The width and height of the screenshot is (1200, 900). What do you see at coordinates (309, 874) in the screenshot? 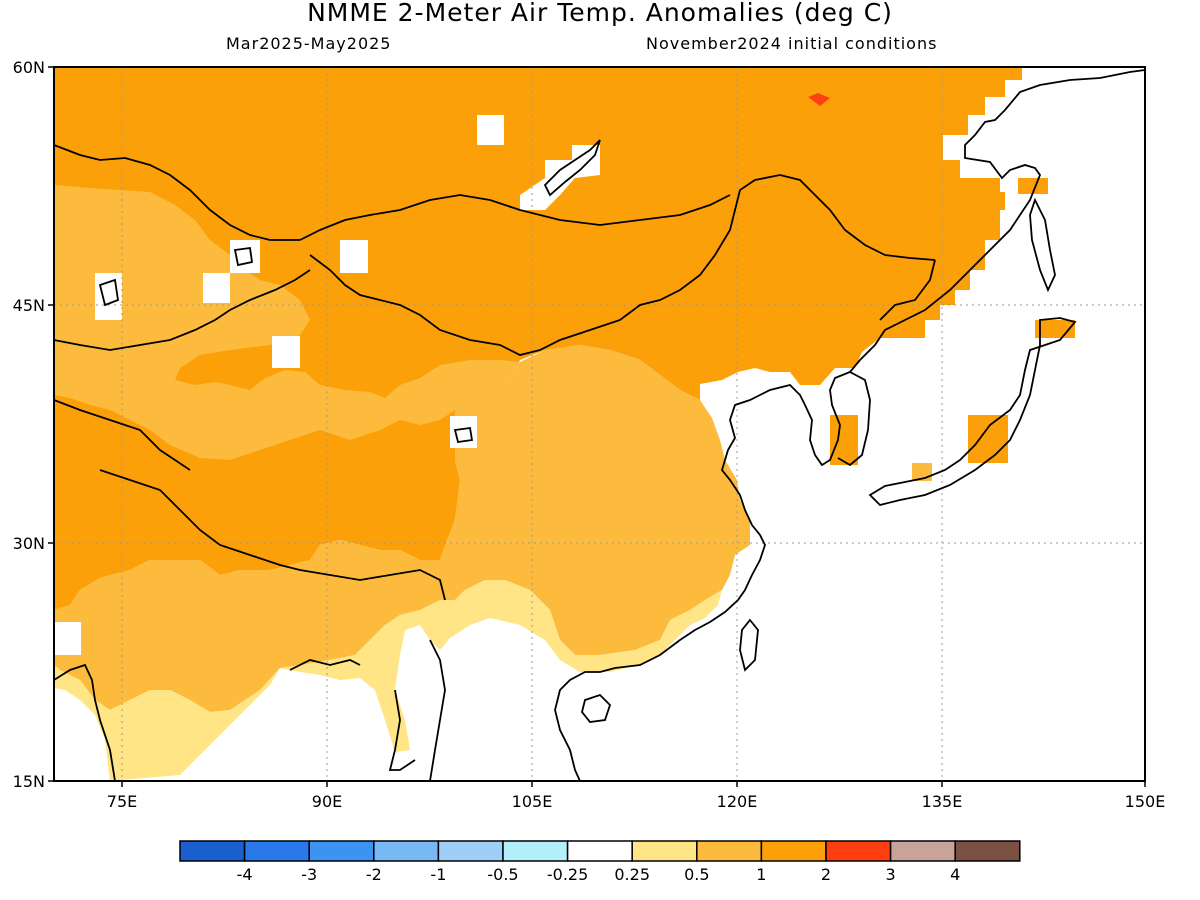
I see `legend-label: -3` at bounding box center [309, 874].